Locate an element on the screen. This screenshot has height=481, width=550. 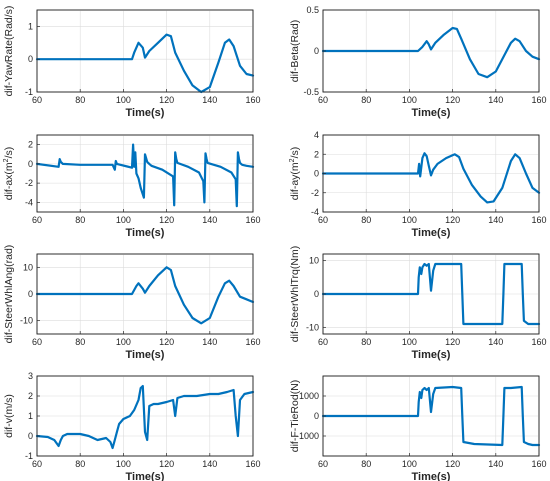
subplot-7: 60 80 100 120 140 160 -1 0 1 2 3 Time(s) dif-v(m/s) is located at coordinates (132, 426).